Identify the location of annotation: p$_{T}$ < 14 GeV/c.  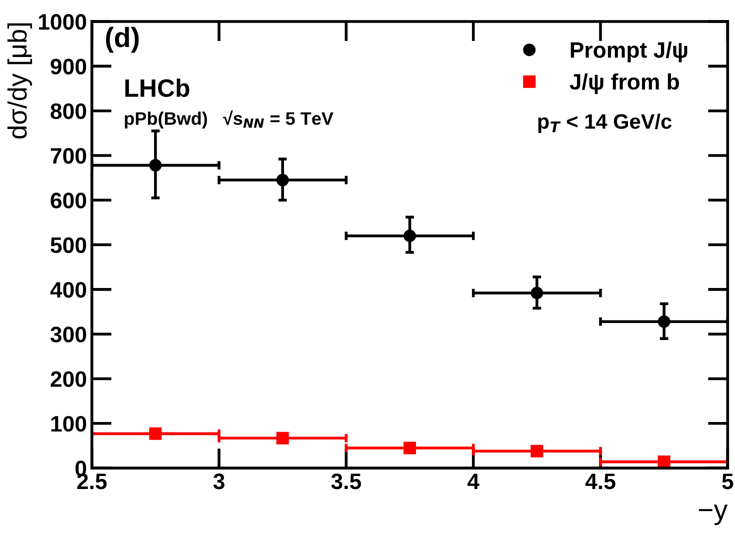
(605, 123).